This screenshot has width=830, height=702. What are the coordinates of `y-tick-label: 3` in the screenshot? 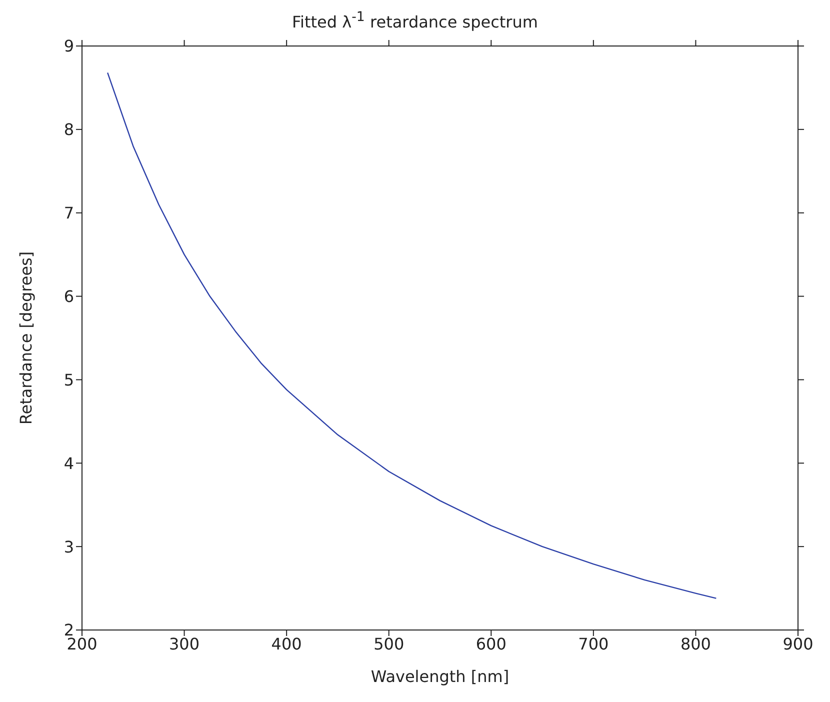 It's located at (69, 546).